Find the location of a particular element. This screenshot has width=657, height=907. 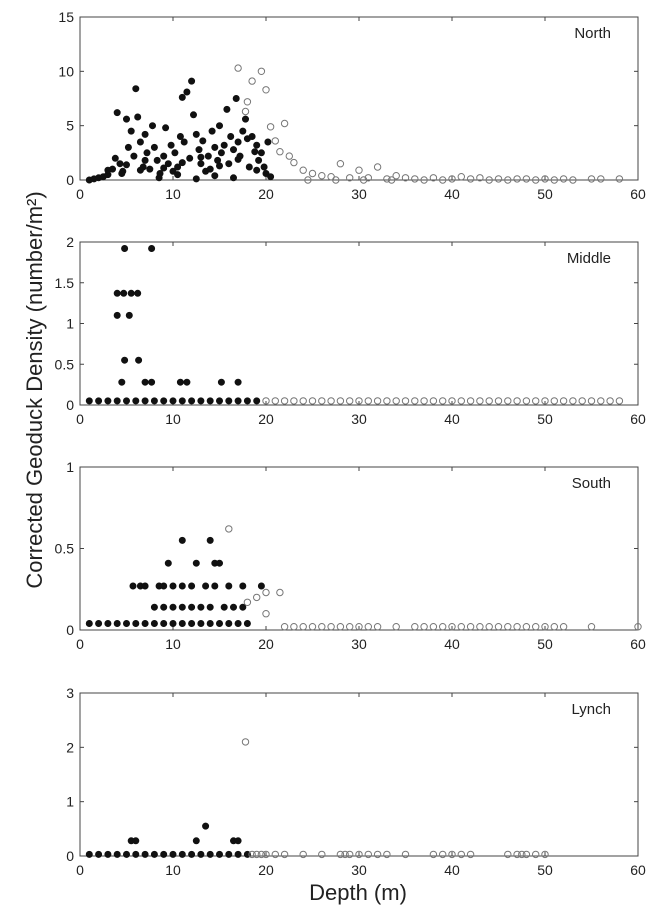

y-axis-title: Corrected Geoduck Density (number/m²) is located at coordinates (34, 389).